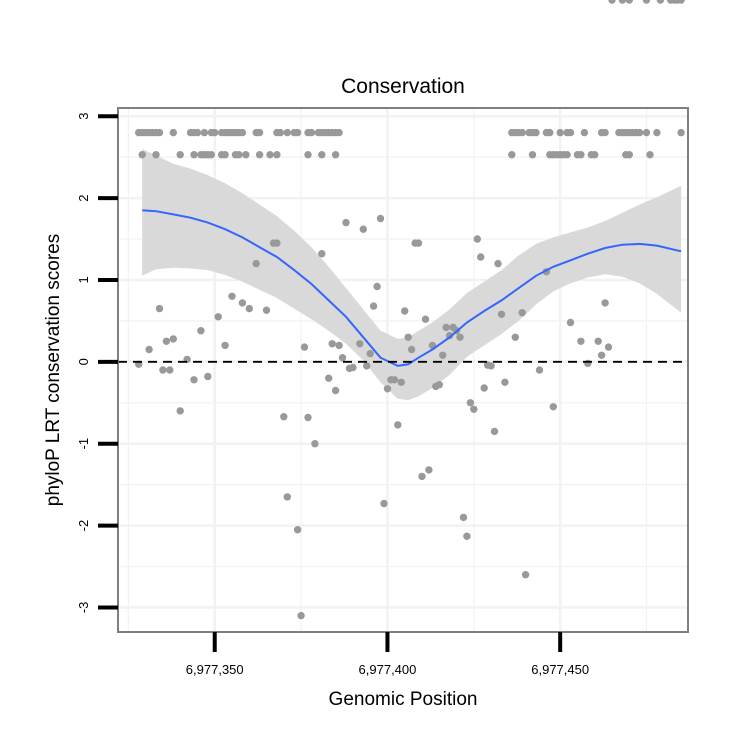  Describe the element at coordinates (215, 669) in the screenshot. I see `x-tick-label: 6,977,350` at that location.